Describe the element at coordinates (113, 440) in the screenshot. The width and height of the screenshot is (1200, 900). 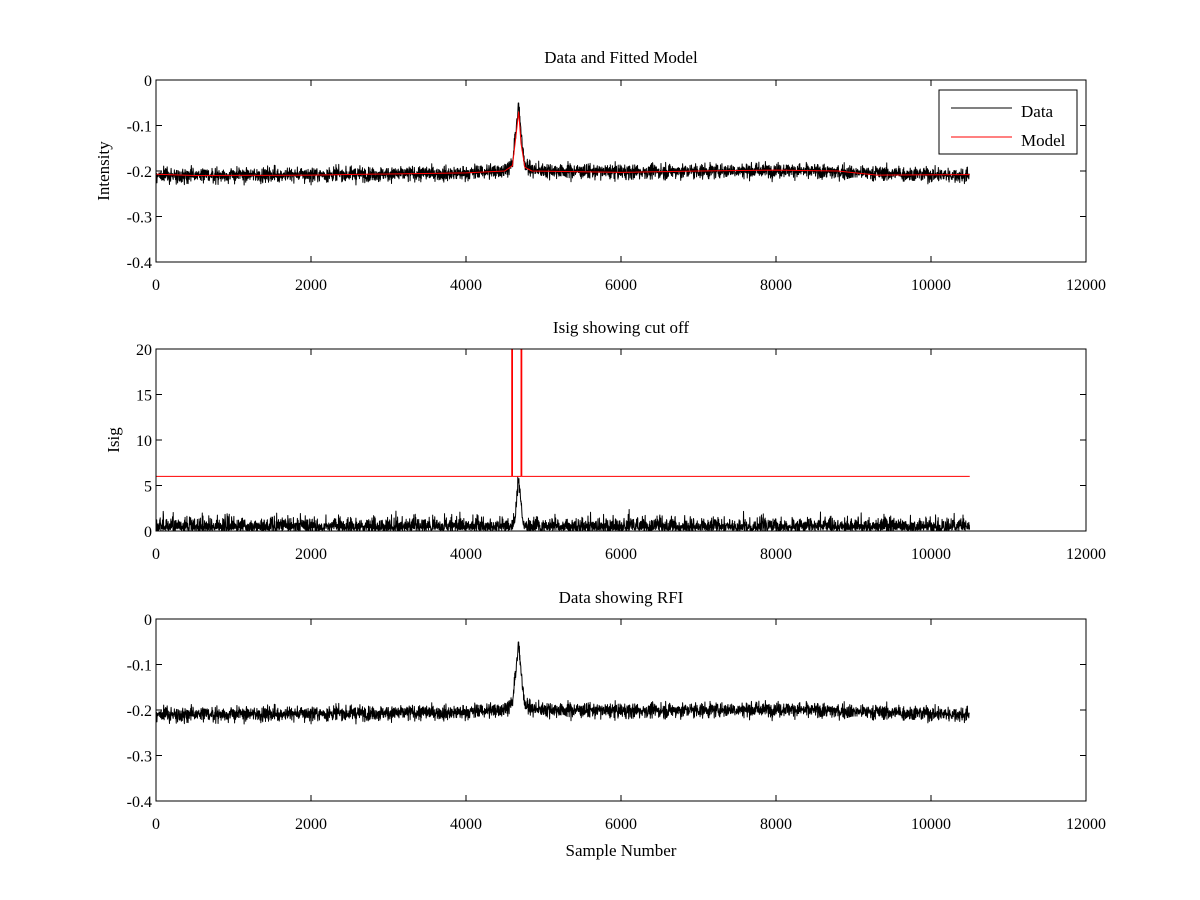
I see `y-axis-label: Isig` at that location.